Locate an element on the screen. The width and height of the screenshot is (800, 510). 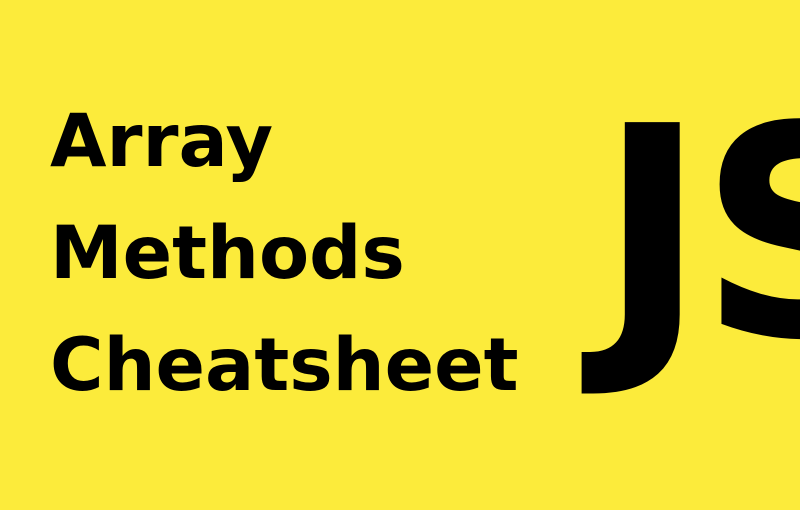
title-line-cheatsheet: Cheatsheet is located at coordinates (284, 365).